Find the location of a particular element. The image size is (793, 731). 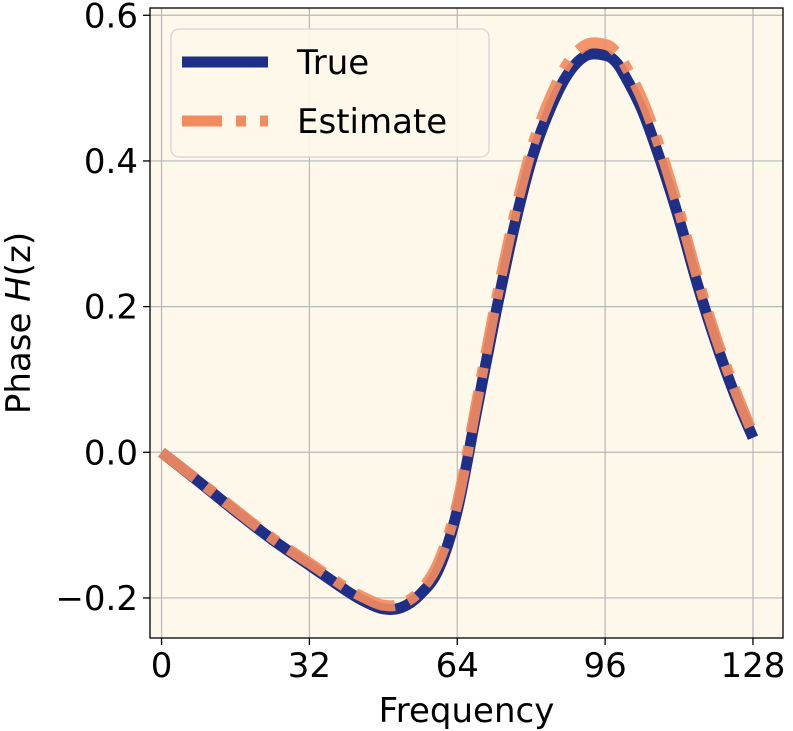

x-axis-label: Frequency is located at coordinates (467, 711).